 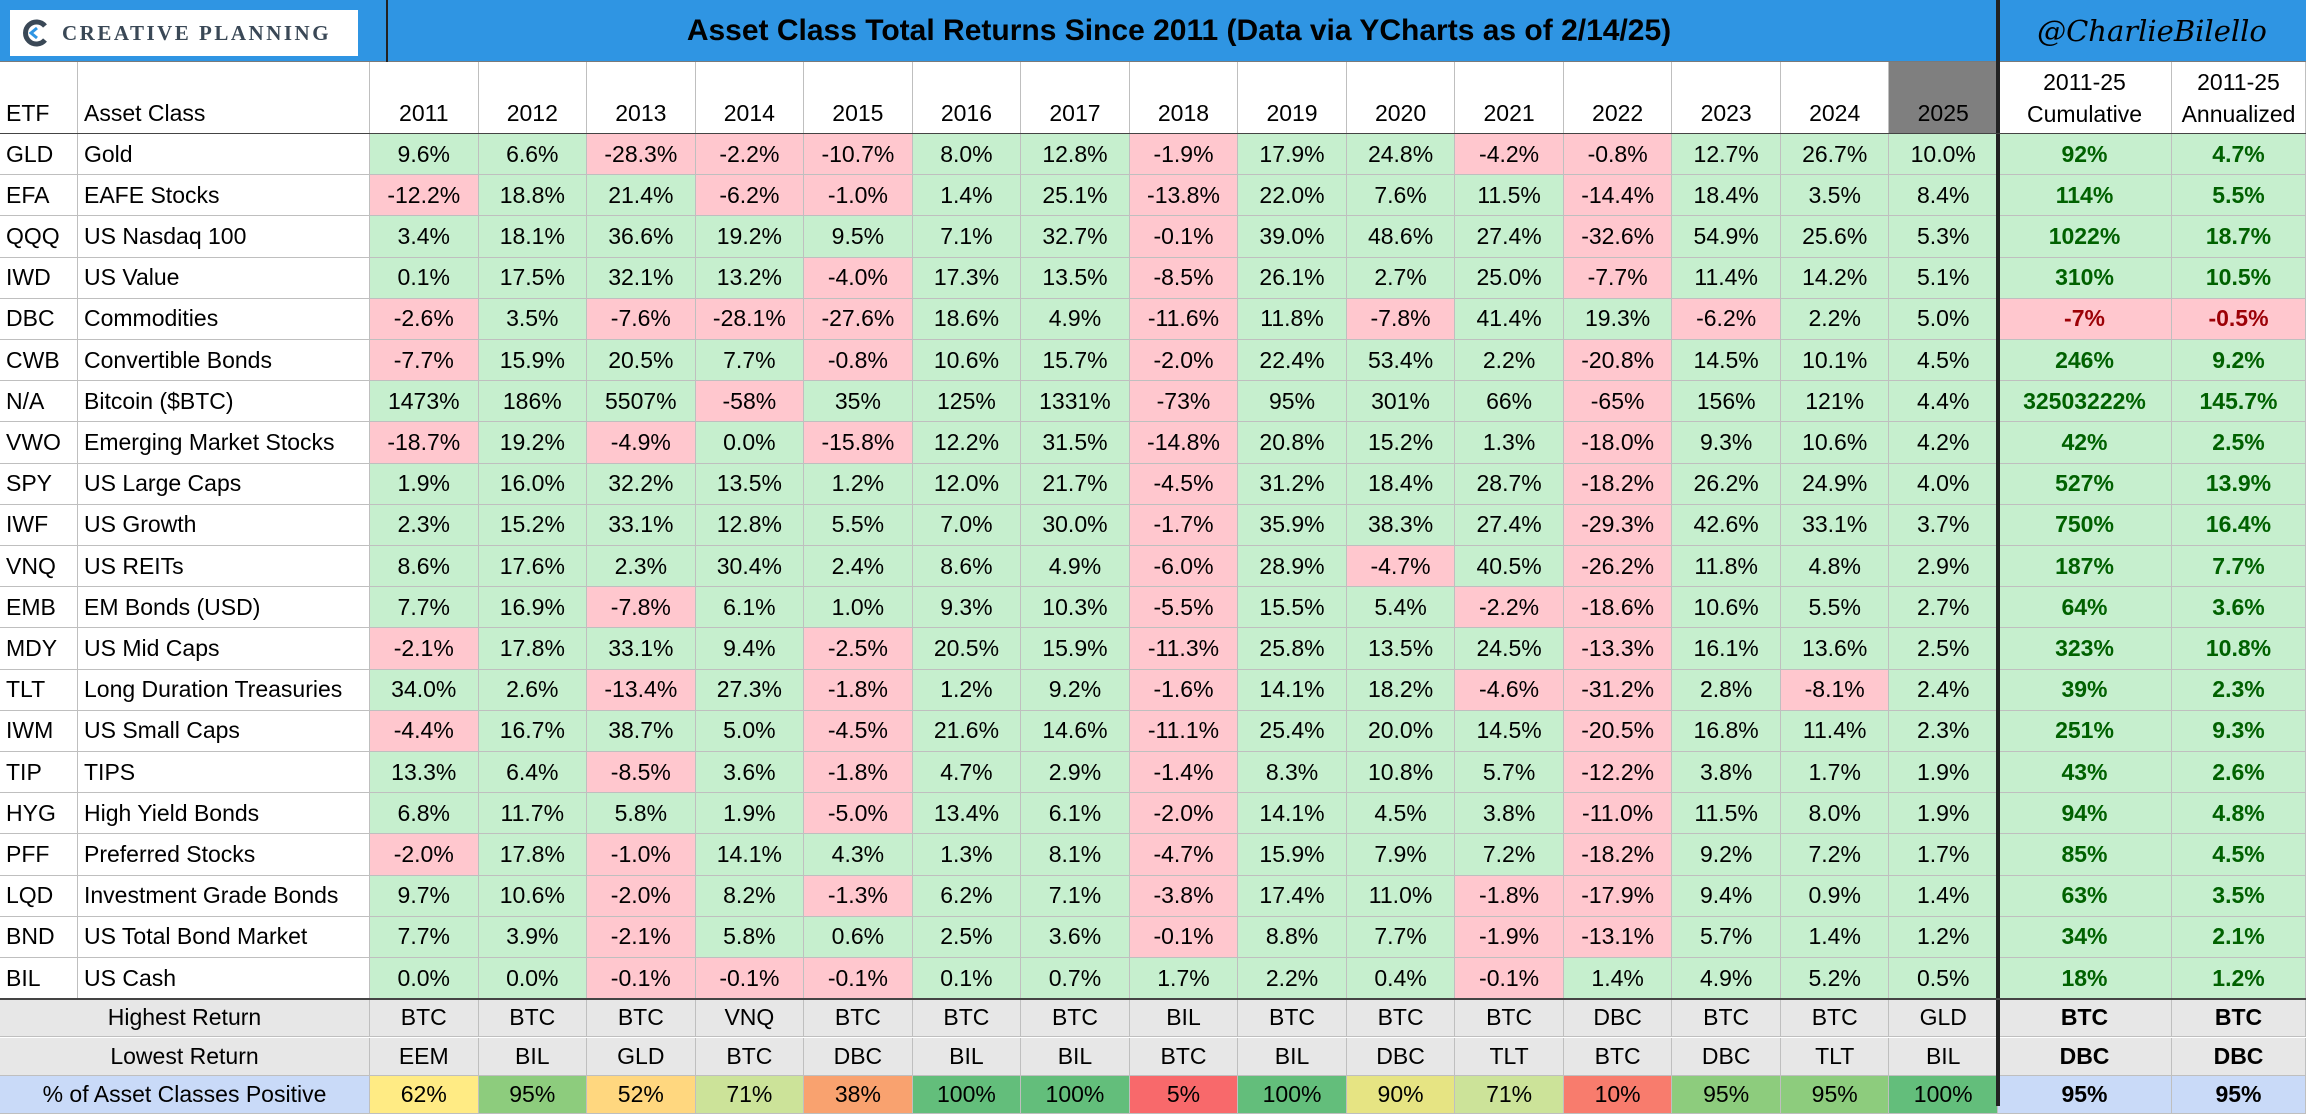 I want to click on header-year-2012: 2012, so click(x=533, y=98).